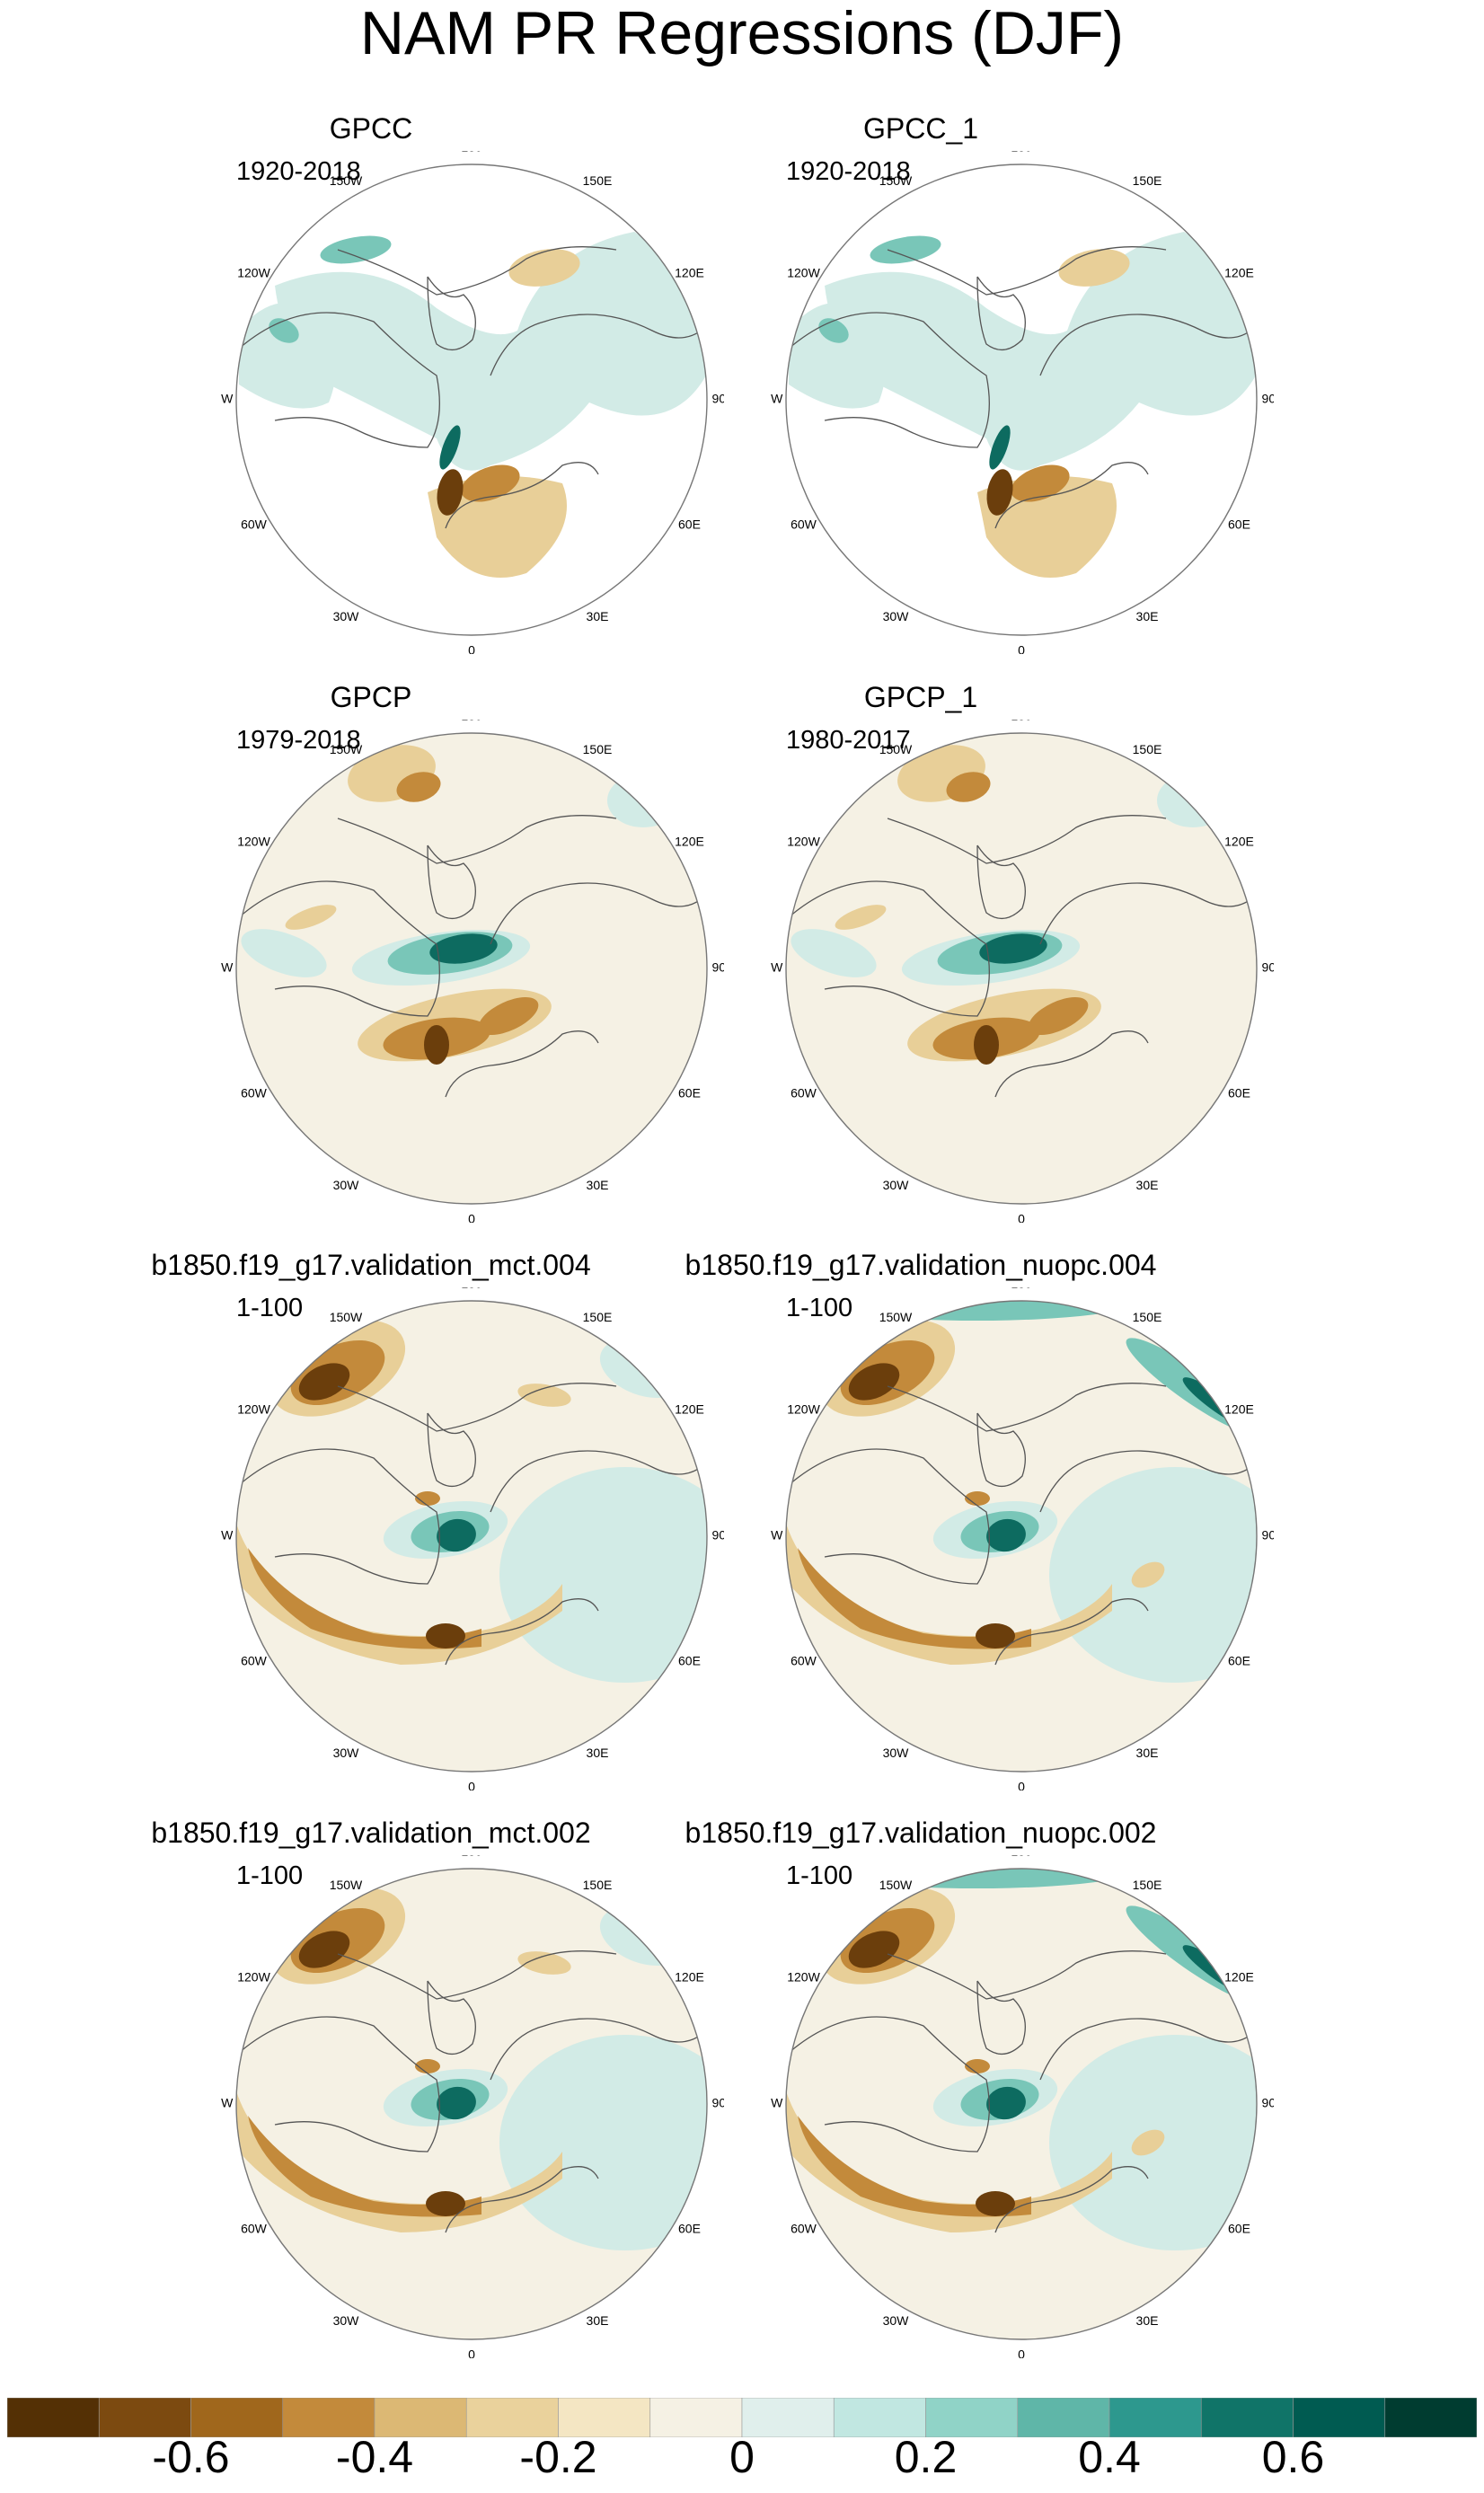  Describe the element at coordinates (371, 128) in the screenshot. I see `panel-title: GPCC` at that location.